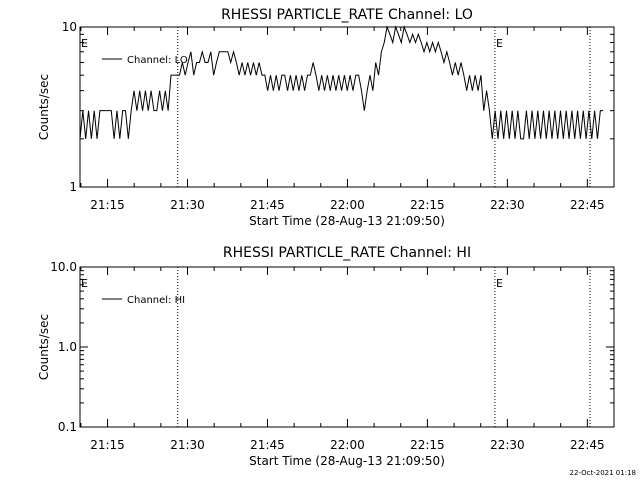  Describe the element at coordinates (347, 15) in the screenshot. I see `chart-title: RHESSI PARTICLE_RATE Channel: LO` at that location.